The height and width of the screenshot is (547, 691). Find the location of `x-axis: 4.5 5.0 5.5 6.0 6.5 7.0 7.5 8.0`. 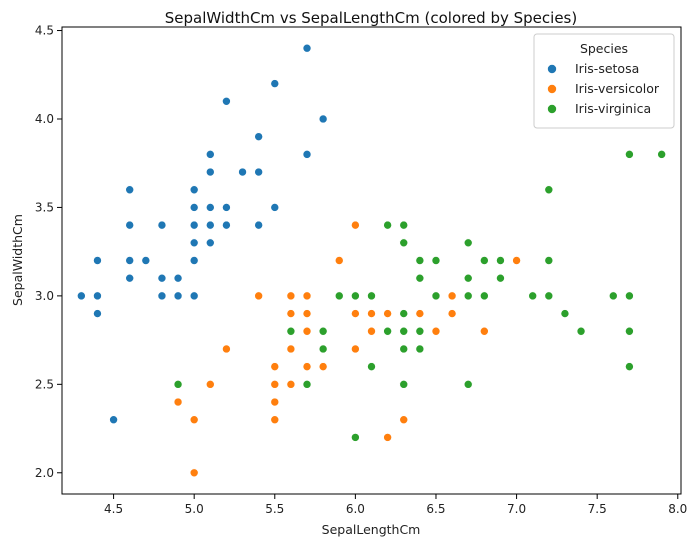

x-axis: 4.5 5.0 5.5 6.0 6.5 7.0 7.5 8.0 is located at coordinates (395, 505).